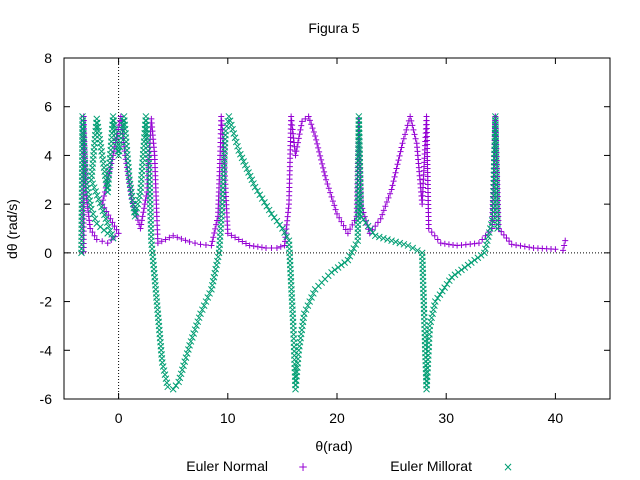 This screenshot has width=640, height=480. I want to click on y-tick-label: 8, so click(48, 58).